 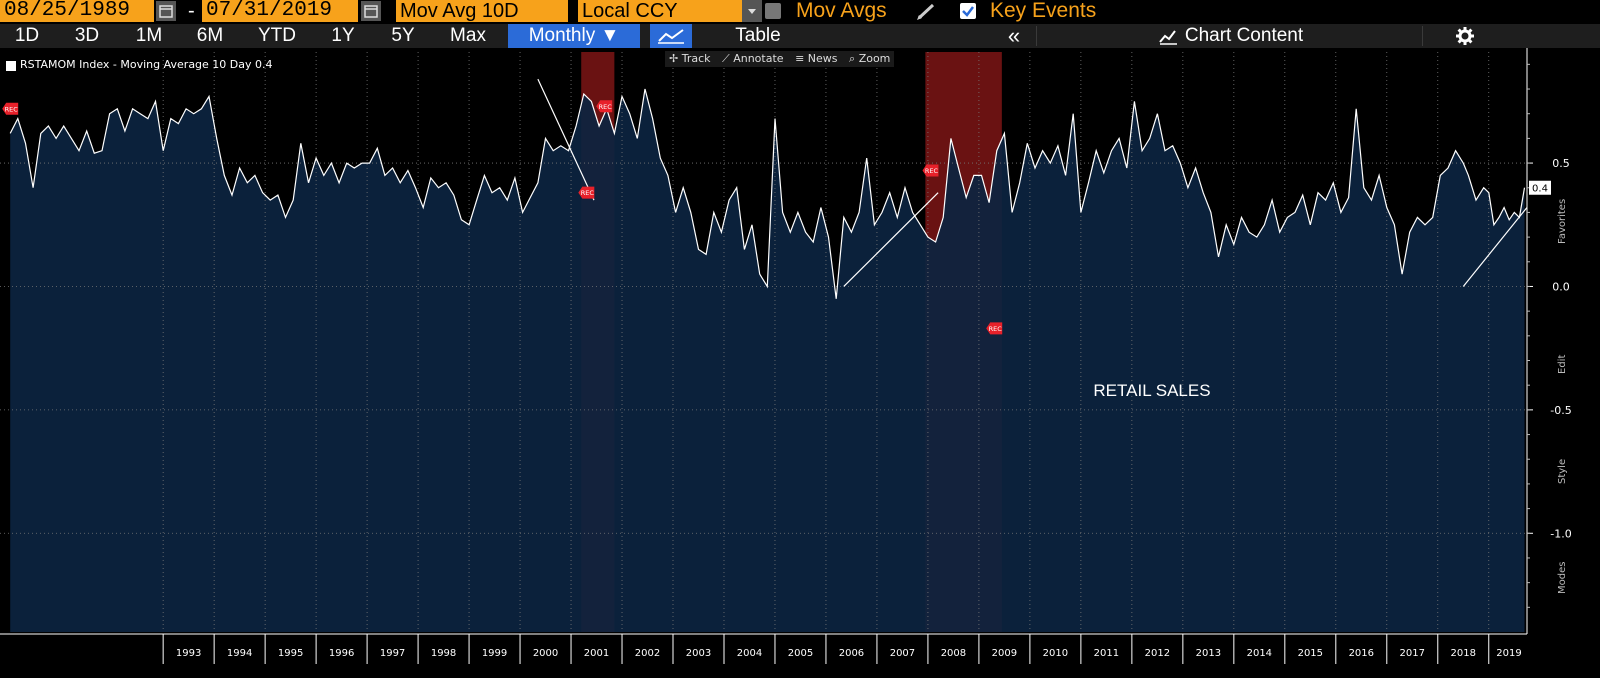 I want to click on annotate-tool: ⟋ Annotate, so click(x=753, y=58).